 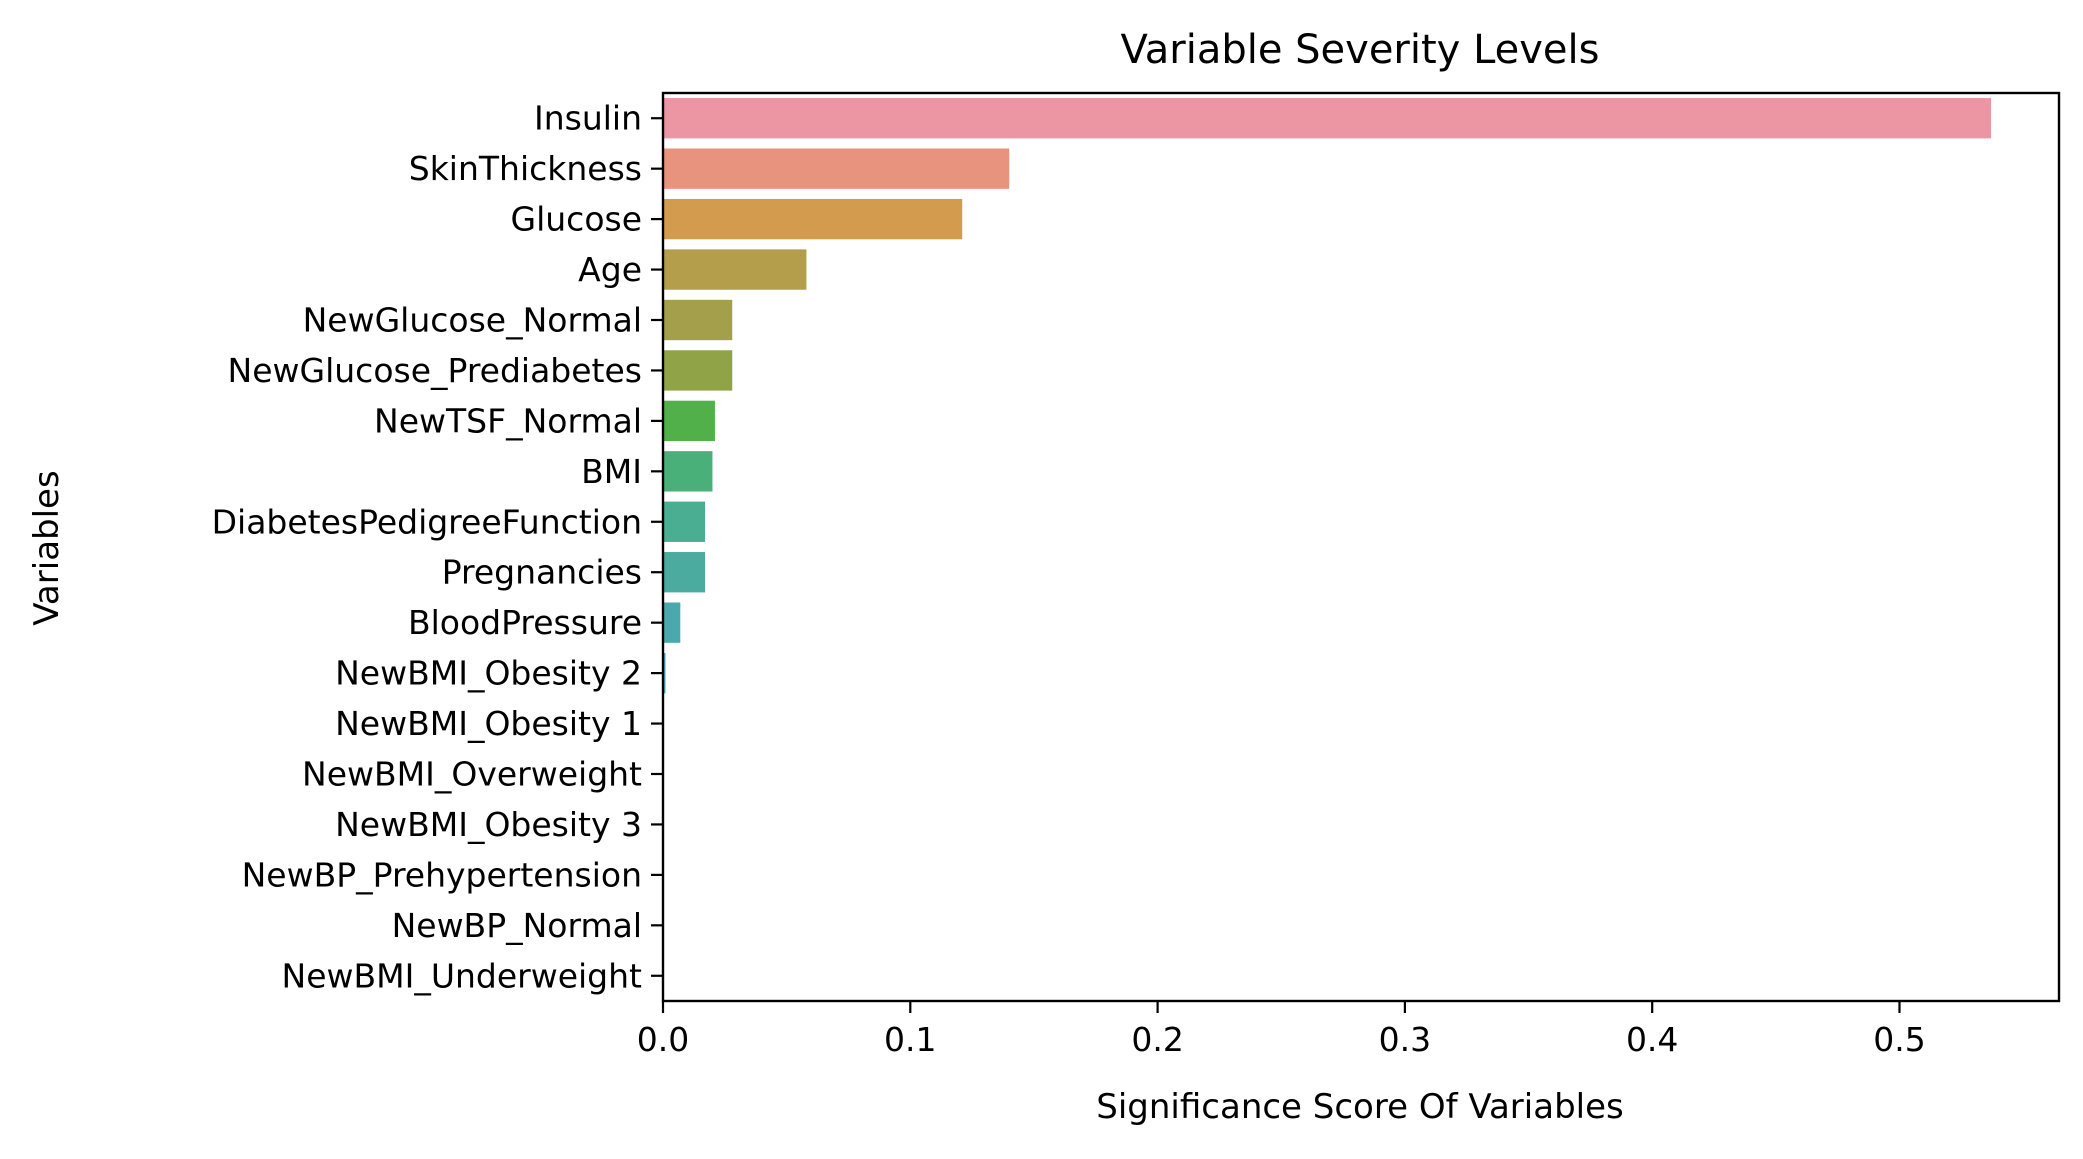 I want to click on bar-bloodpressure, so click(x=672, y=622).